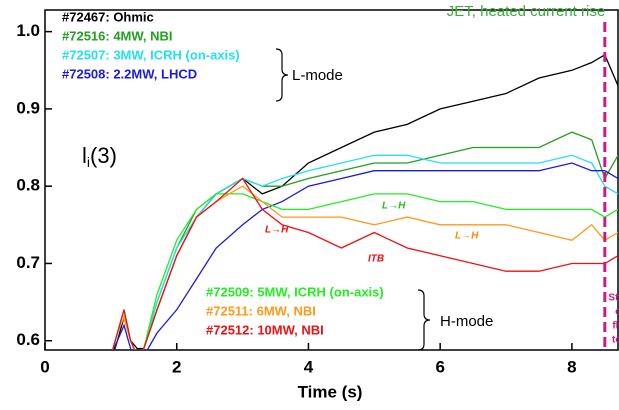 This screenshot has width=619, height=410. I want to click on y-tick-label: 0.6, so click(28, 339).